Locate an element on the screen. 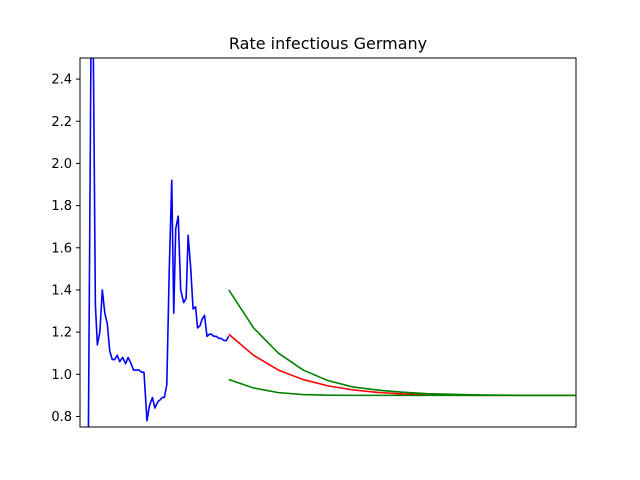 The image size is (640, 480). y-tick-label: 1.2 is located at coordinates (61, 333).